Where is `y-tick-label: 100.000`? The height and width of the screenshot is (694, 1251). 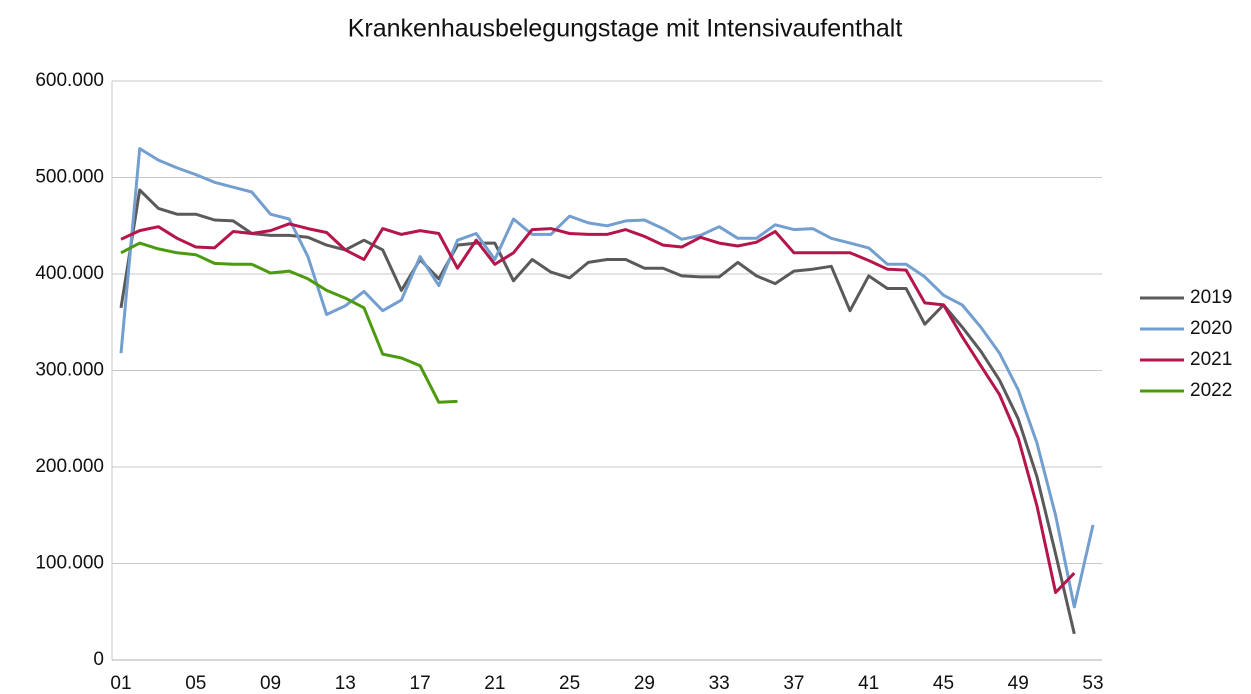 y-tick-label: 100.000 is located at coordinates (69, 563).